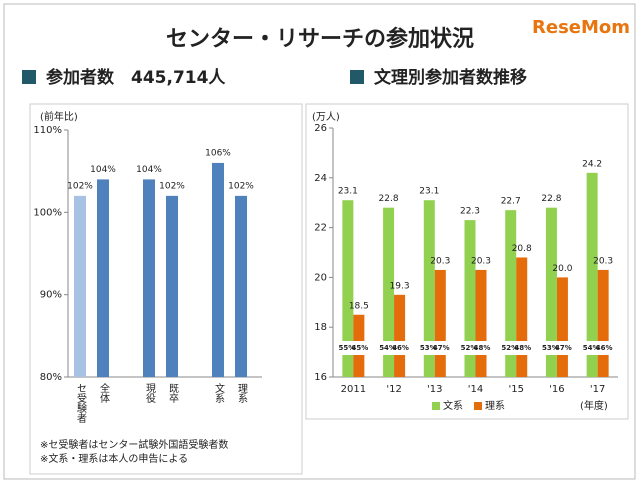 This screenshot has height=488, width=640. What do you see at coordinates (320, 128) in the screenshot?
I see `y-tick-label: 26` at bounding box center [320, 128].